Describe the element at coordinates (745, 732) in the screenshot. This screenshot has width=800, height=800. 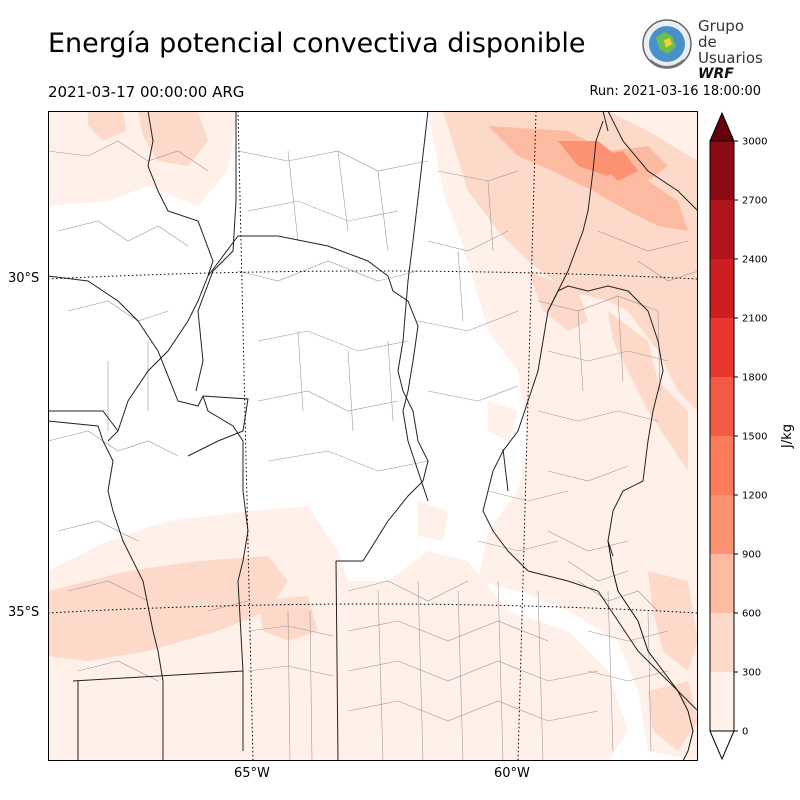
I see `colorbar-tick-label: 0` at that location.